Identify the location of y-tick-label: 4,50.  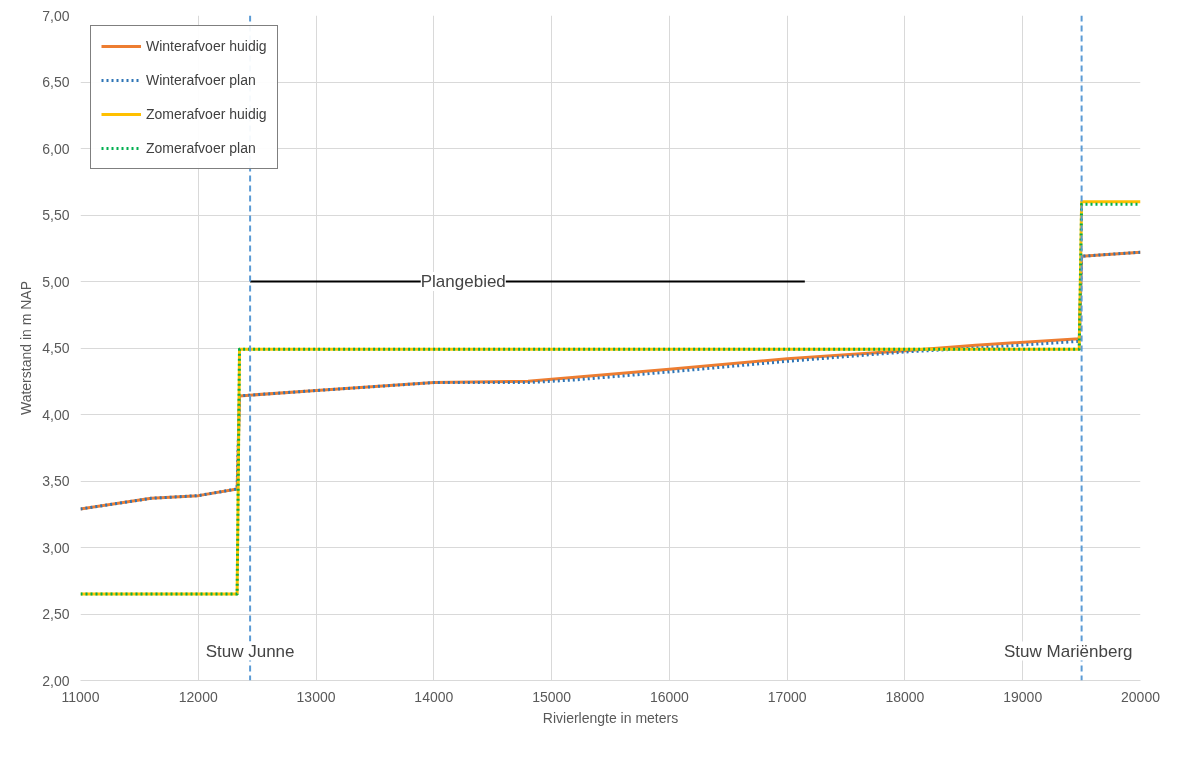
(56, 348).